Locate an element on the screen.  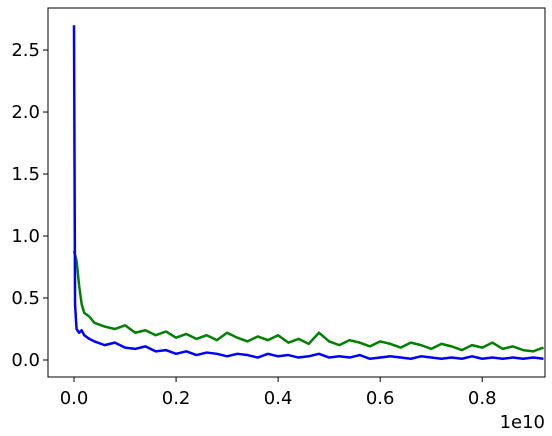
y-tick-label: 0.5 is located at coordinates (25, 298).